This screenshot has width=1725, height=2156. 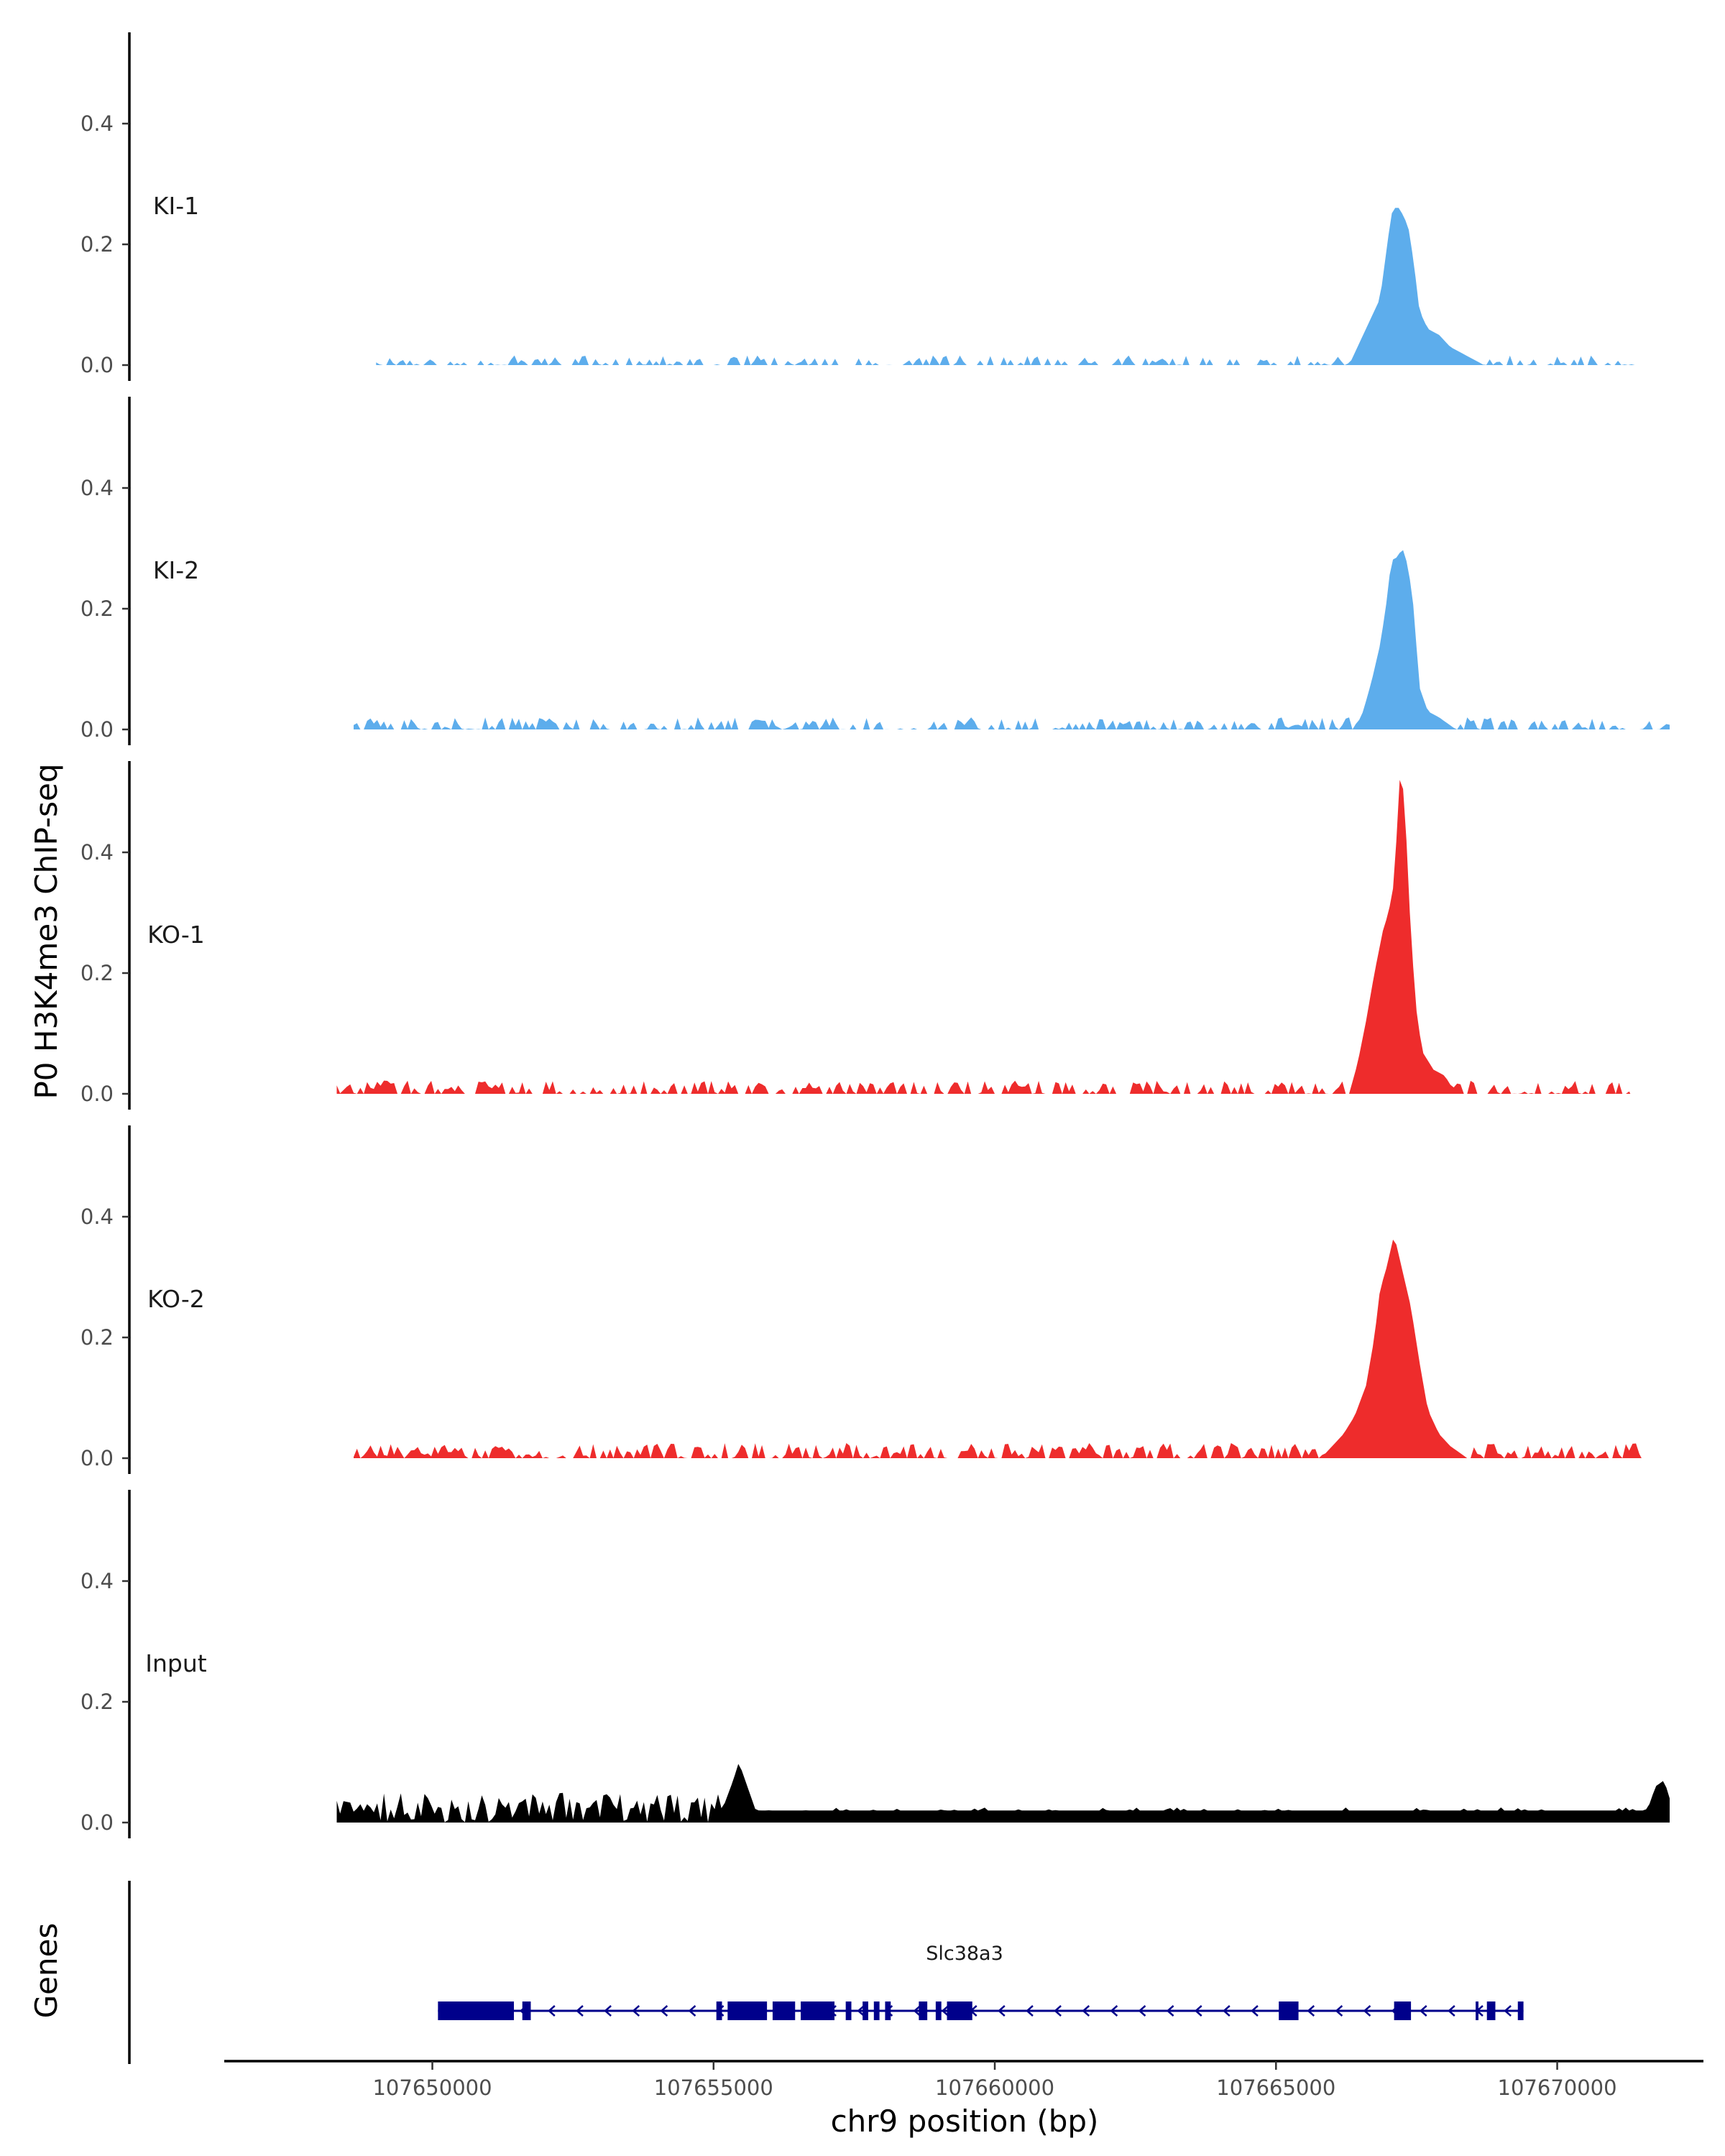 I want to click on x-axis-title: chr9 position (bp), so click(x=965, y=2122).